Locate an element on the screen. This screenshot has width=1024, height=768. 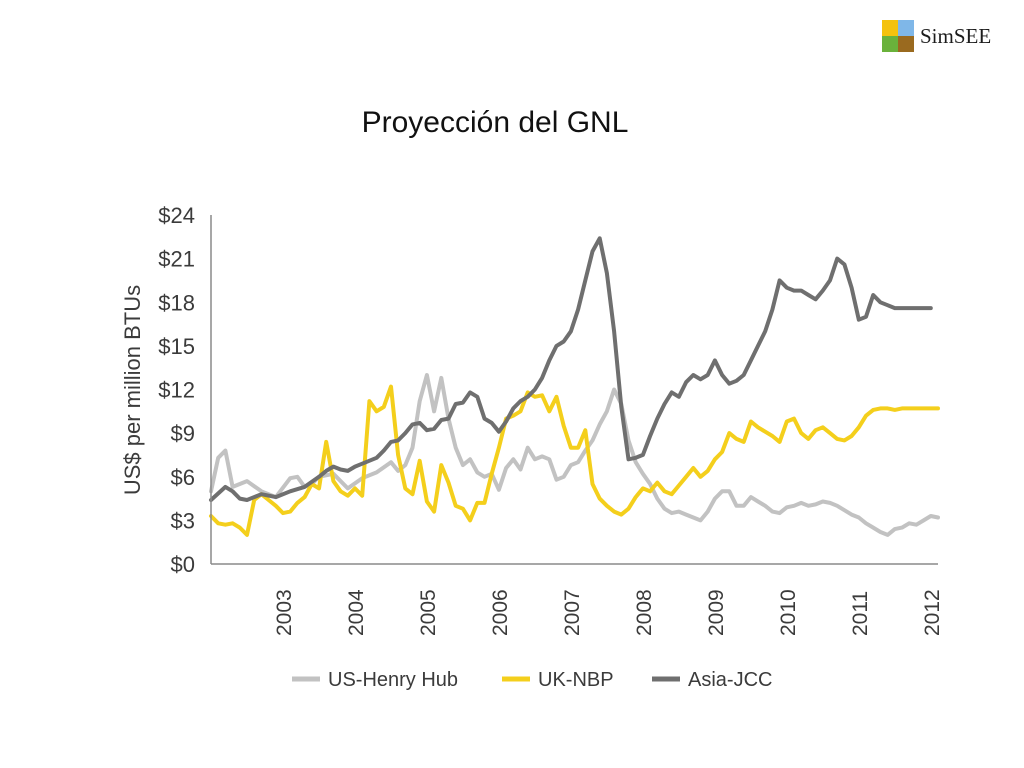
x-tick-label: 2009 is located at coordinates (716, 612).